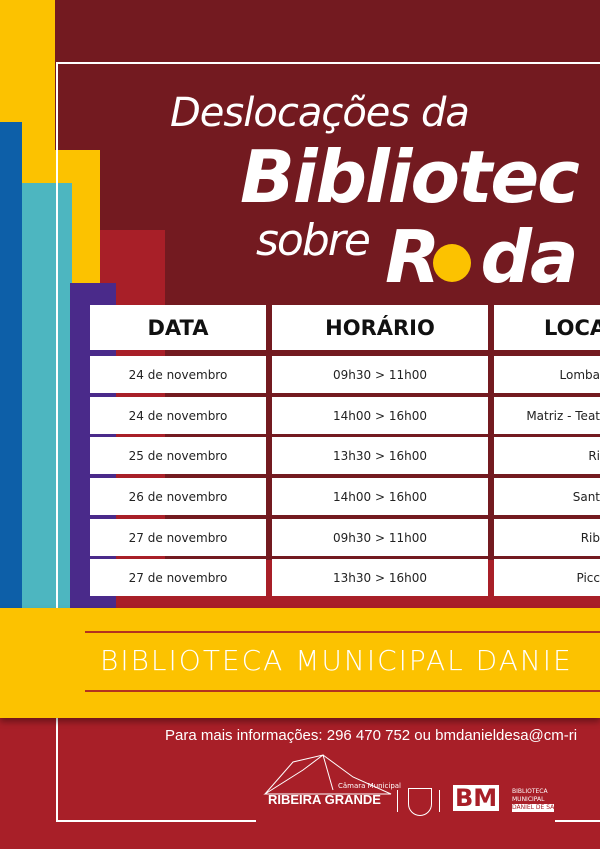 Image resolution: width=600 pixels, height=849 pixels. What do you see at coordinates (547, 537) in the screenshot?
I see `table-cell: Rib` at bounding box center [547, 537].